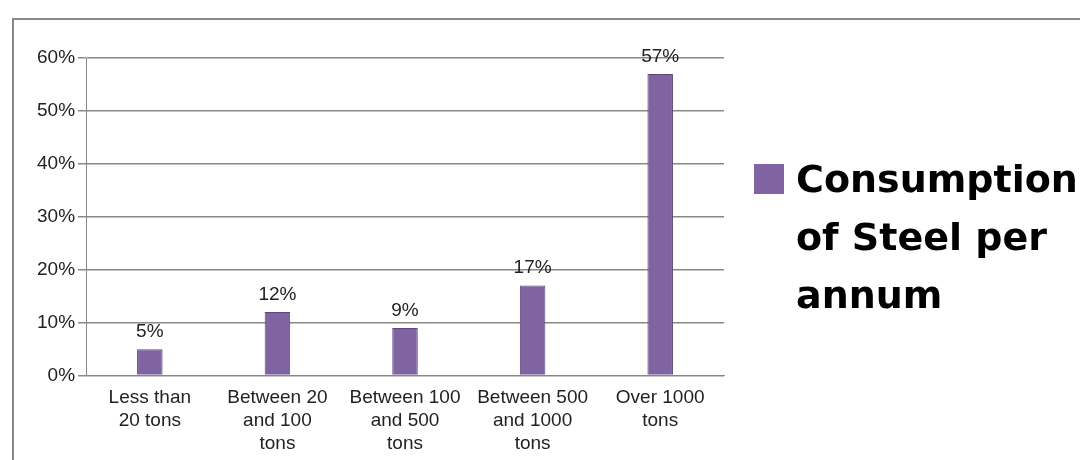 The width and height of the screenshot is (1080, 460). What do you see at coordinates (61, 374) in the screenshot?
I see `y-tick-label: 0%` at bounding box center [61, 374].